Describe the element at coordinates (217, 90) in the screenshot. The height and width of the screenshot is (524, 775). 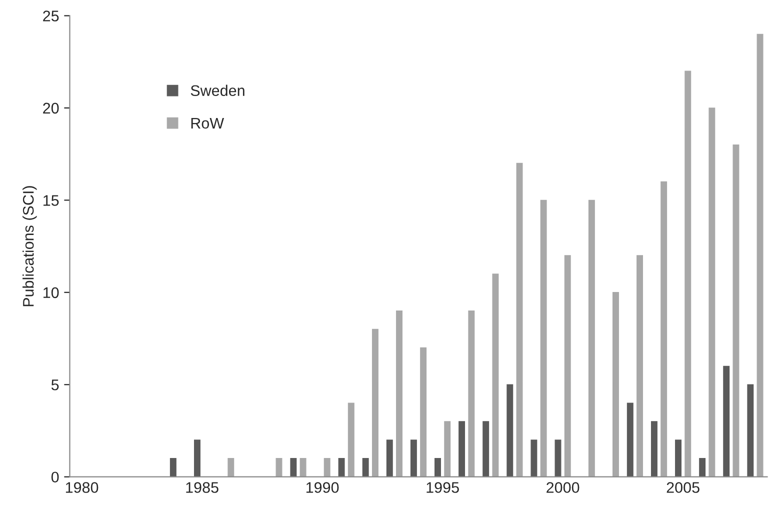
I see `legend-label: Sweden` at that location.